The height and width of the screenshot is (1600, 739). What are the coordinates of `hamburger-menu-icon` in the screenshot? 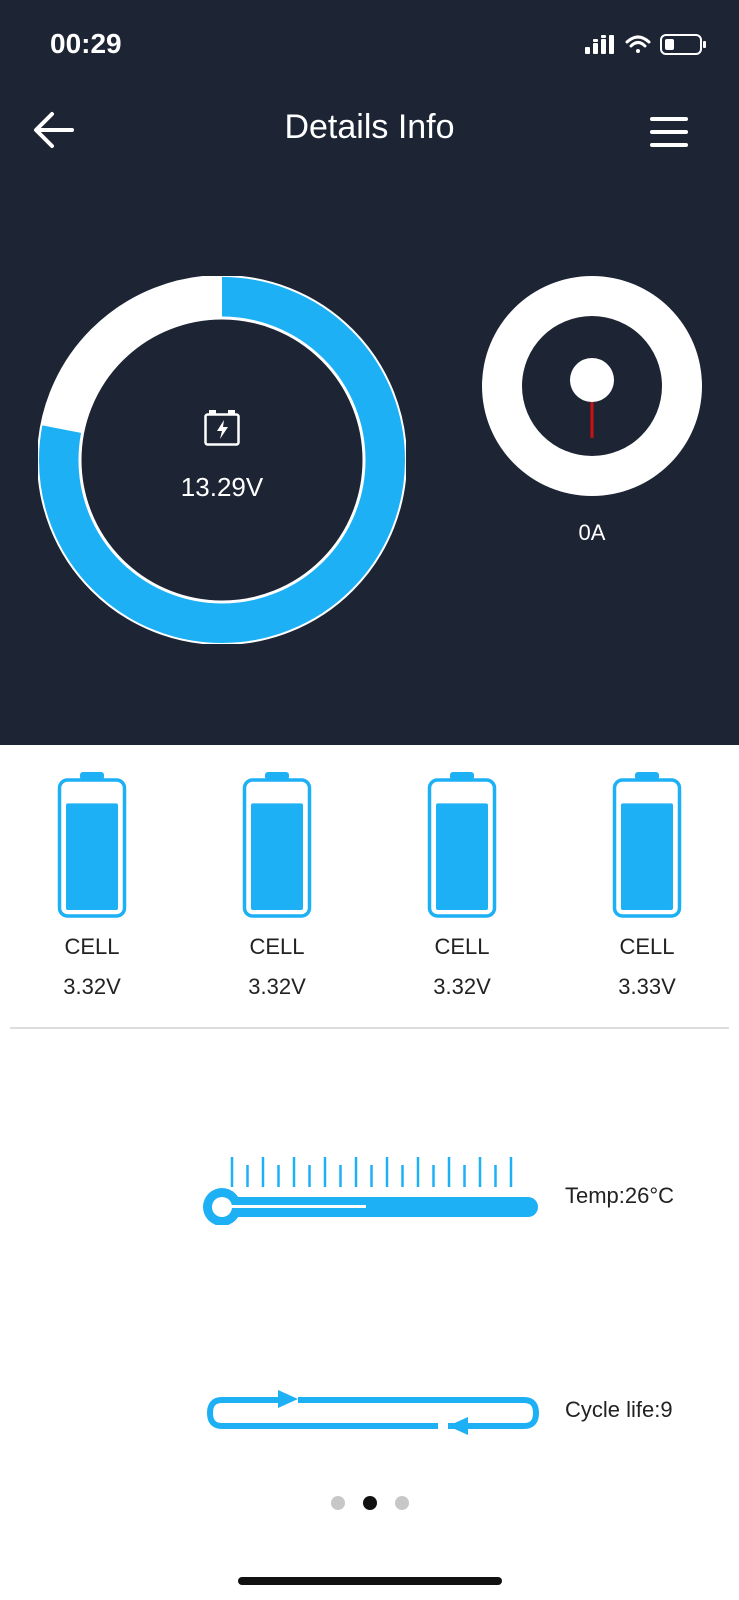 It's located at (669, 132).